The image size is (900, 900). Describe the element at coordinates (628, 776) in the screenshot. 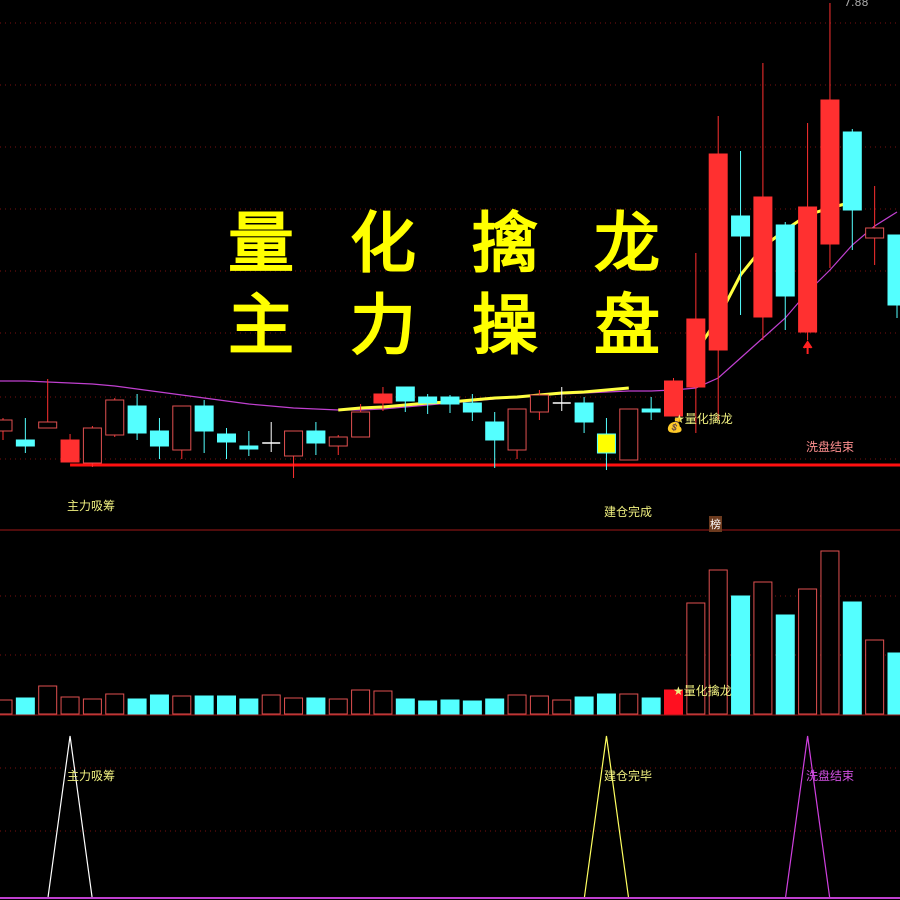

I see `indicator-label-build-done: 建仓完毕` at that location.